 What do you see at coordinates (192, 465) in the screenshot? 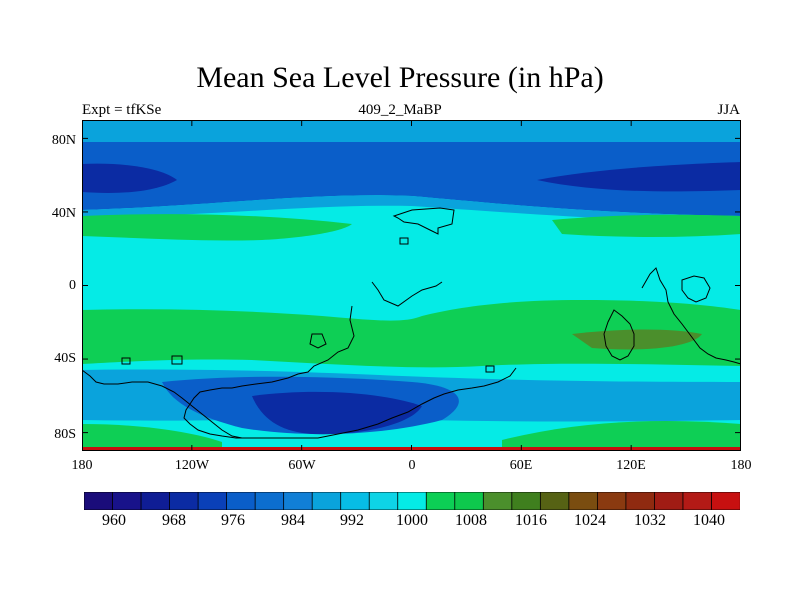
I see `lon-label-120w: 120W` at bounding box center [192, 465].